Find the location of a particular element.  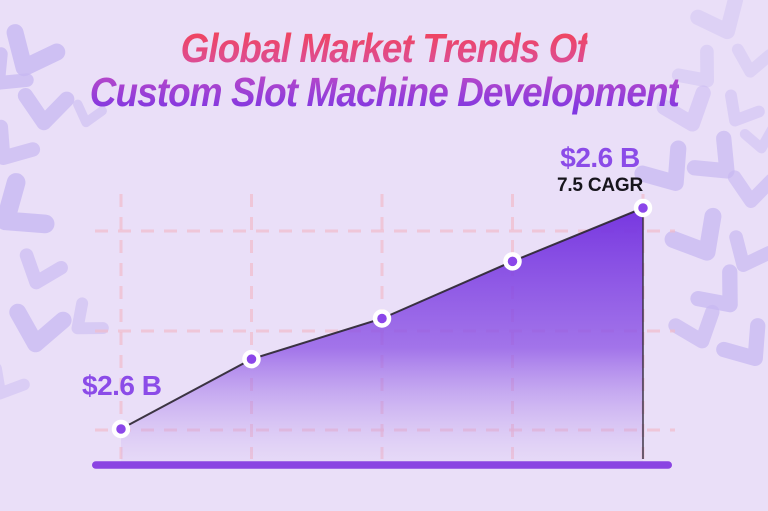

x-axis-baseline is located at coordinates (382, 465).